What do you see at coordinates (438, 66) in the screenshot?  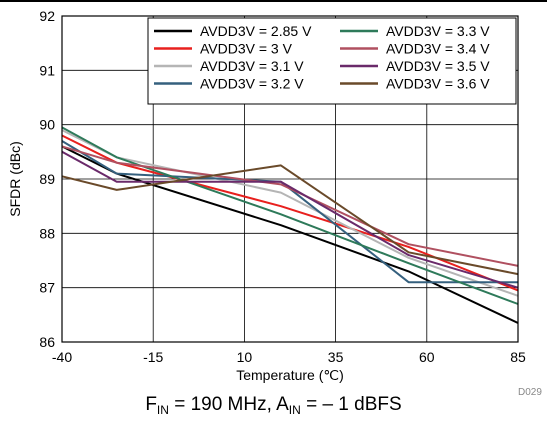 I see `legend-entry-label: AVDD3V = 3.5 V` at bounding box center [438, 66].